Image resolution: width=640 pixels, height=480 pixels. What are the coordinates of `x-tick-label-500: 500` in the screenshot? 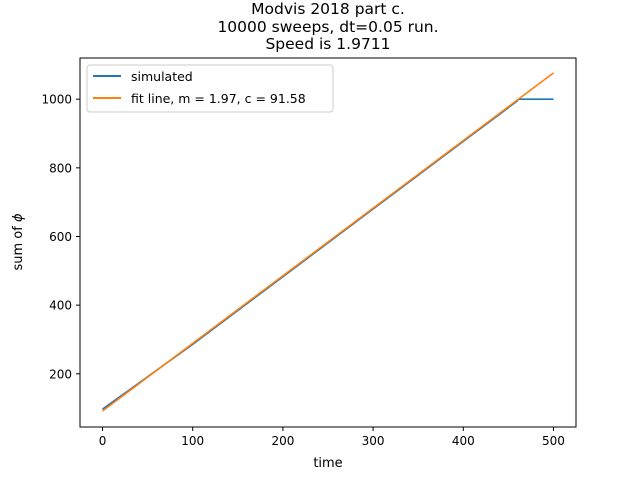 It's located at (553, 441).